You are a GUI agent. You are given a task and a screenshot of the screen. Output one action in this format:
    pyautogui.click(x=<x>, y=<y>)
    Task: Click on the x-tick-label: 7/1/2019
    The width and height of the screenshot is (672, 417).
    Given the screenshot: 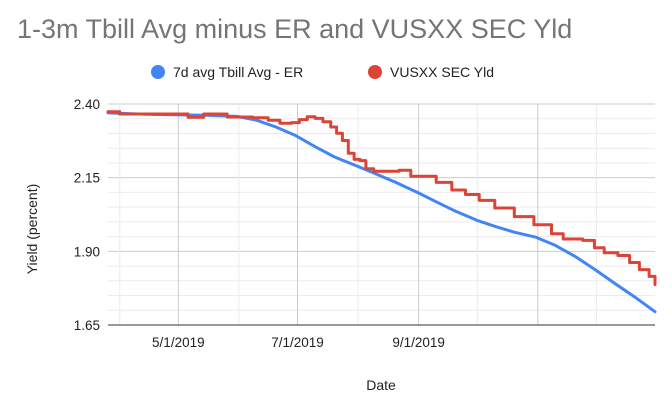 What is the action you would take?
    pyautogui.click(x=297, y=342)
    